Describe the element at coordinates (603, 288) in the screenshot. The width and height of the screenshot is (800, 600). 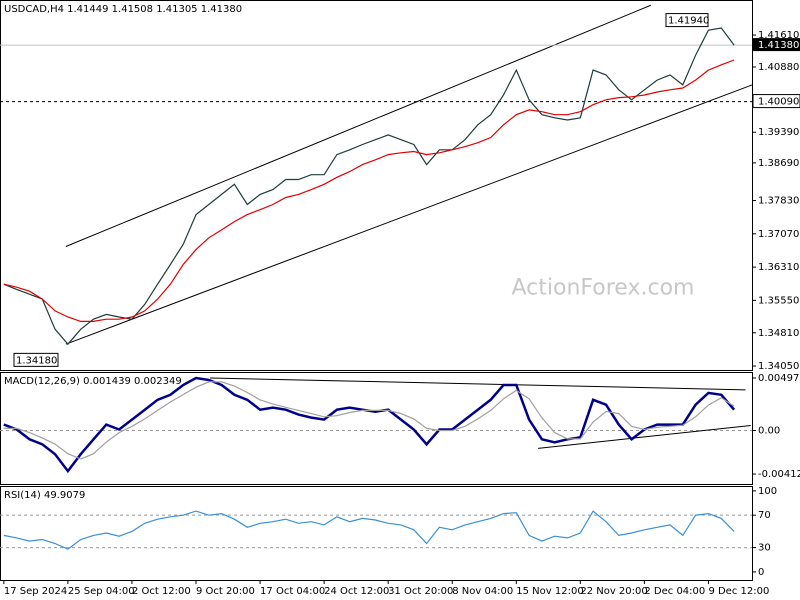
I see `watermark: ActionForex.com` at that location.